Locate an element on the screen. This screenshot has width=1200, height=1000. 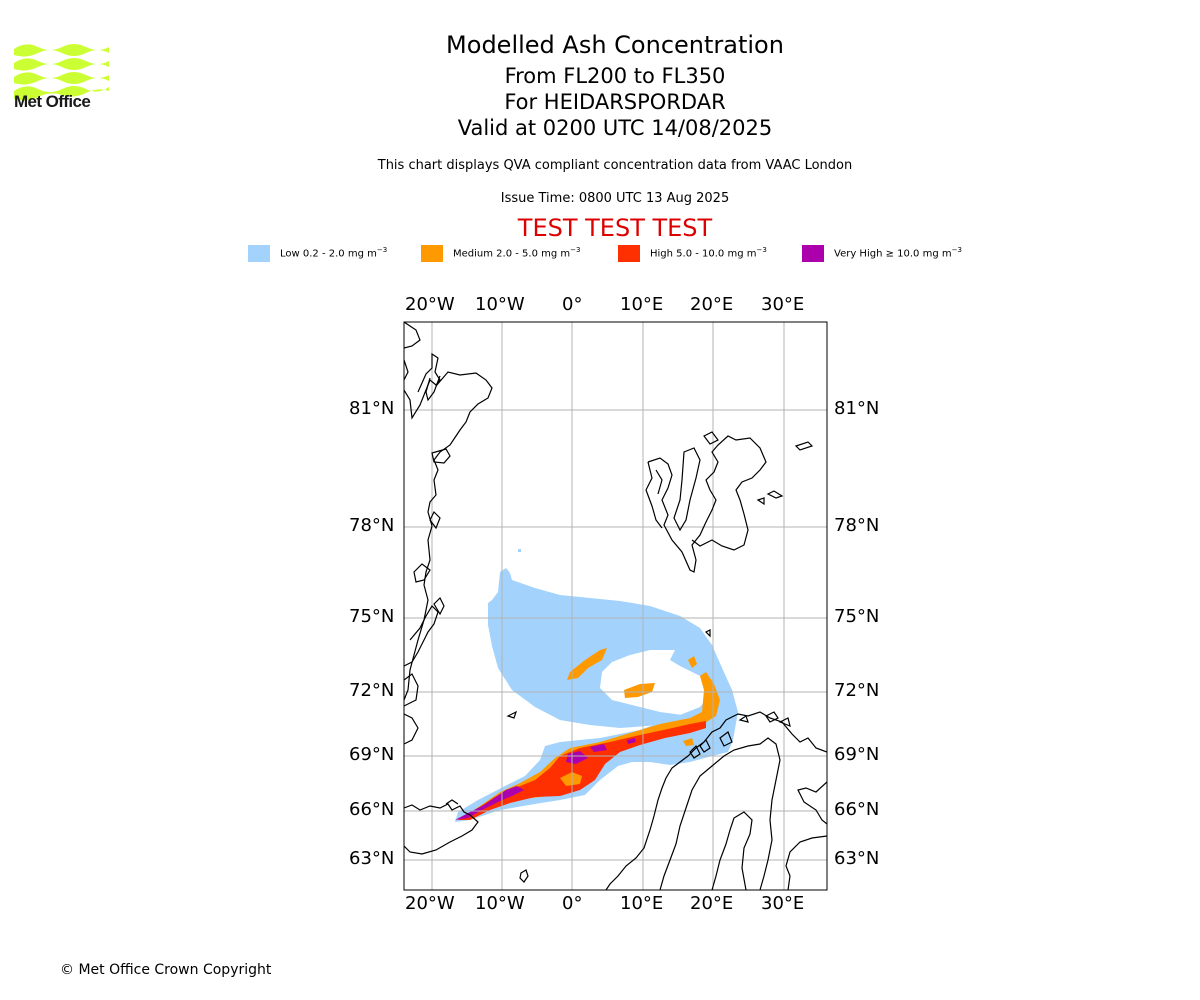
lat-label-right: 75°N is located at coordinates (857, 616).